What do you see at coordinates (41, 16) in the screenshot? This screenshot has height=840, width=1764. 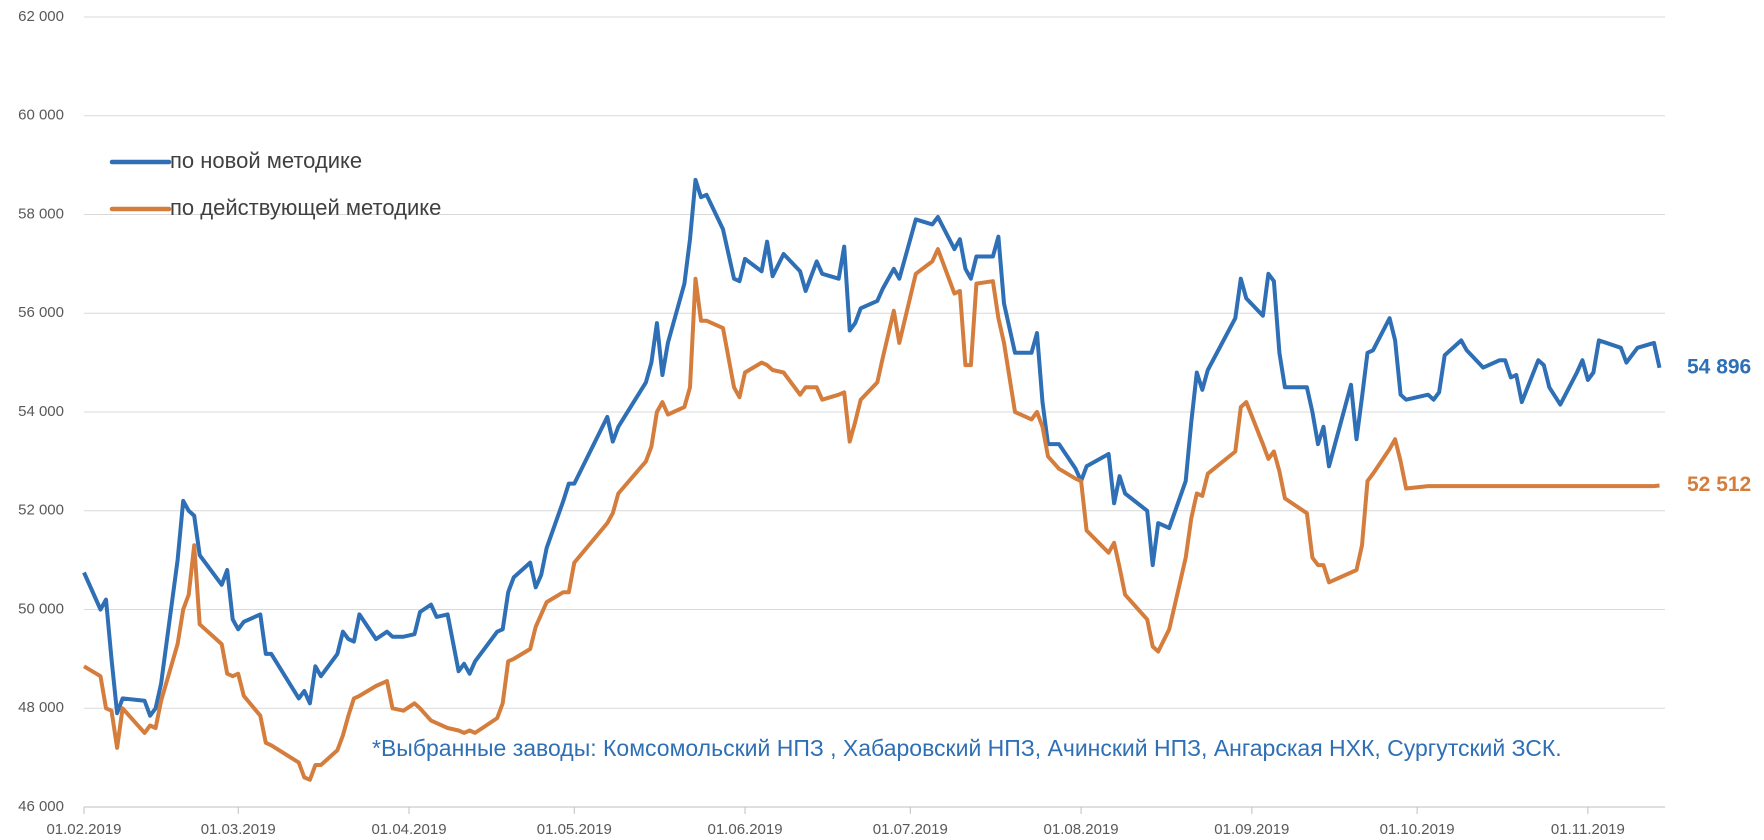 I see `y-tick-label: 62 000` at bounding box center [41, 16].